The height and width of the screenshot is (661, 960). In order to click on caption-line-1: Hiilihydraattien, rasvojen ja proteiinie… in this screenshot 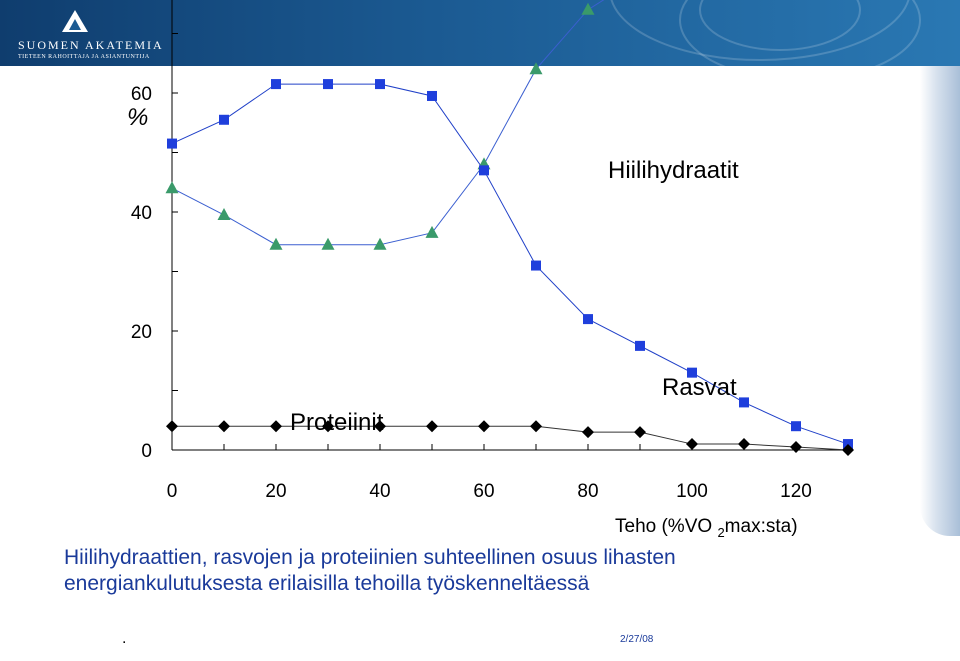, I will do `click(370, 557)`.